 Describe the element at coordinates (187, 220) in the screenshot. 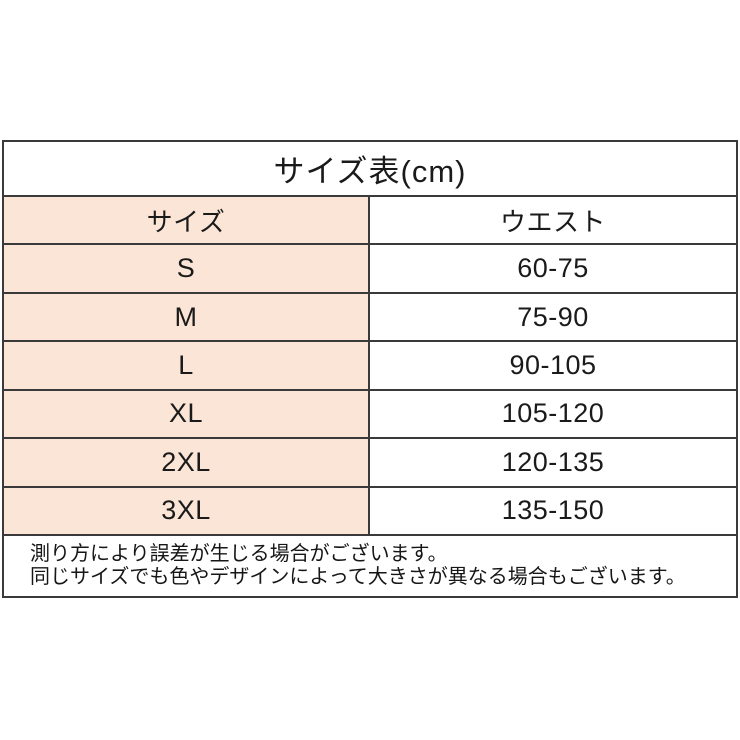

I see `column-header-size: サイズ` at that location.